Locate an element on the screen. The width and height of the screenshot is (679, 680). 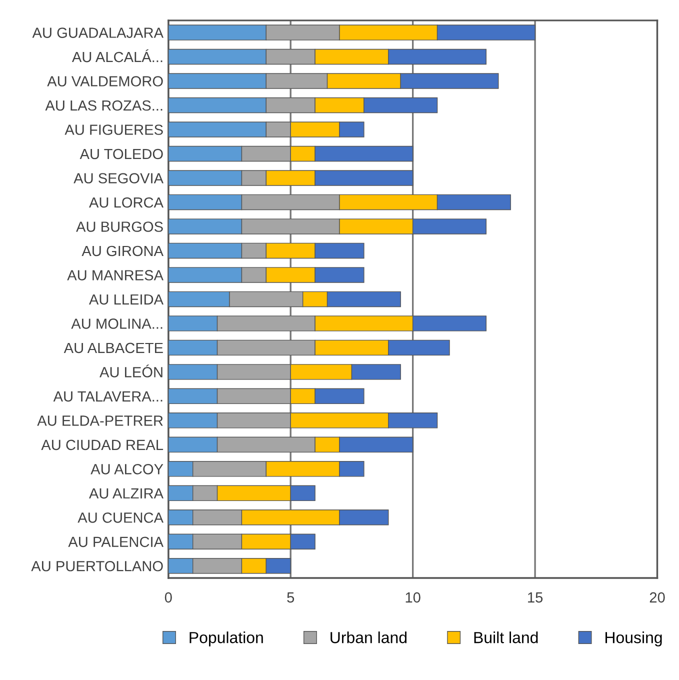
x-tick-label: 15 is located at coordinates (535, 597).